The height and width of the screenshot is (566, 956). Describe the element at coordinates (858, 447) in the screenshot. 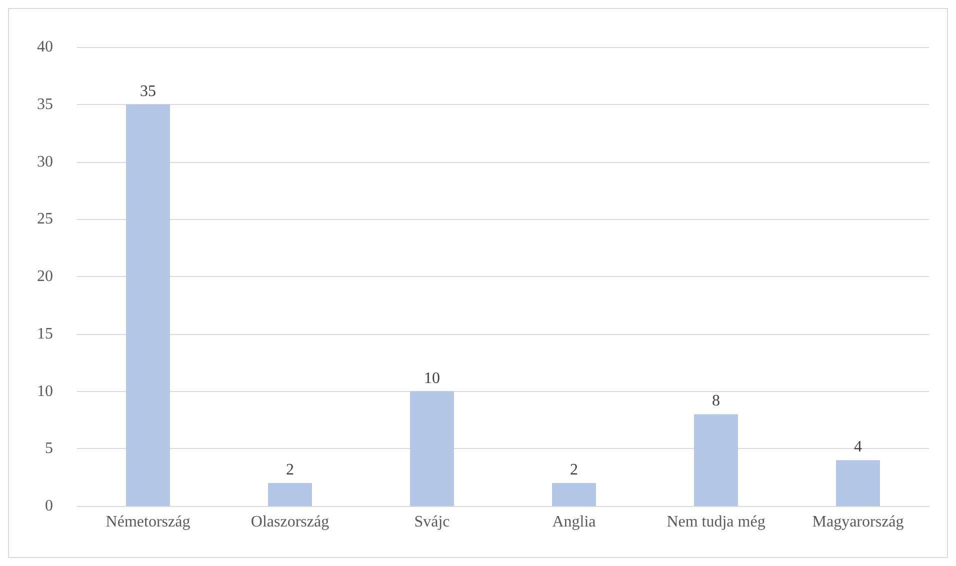

I see `data-label: 4` at that location.